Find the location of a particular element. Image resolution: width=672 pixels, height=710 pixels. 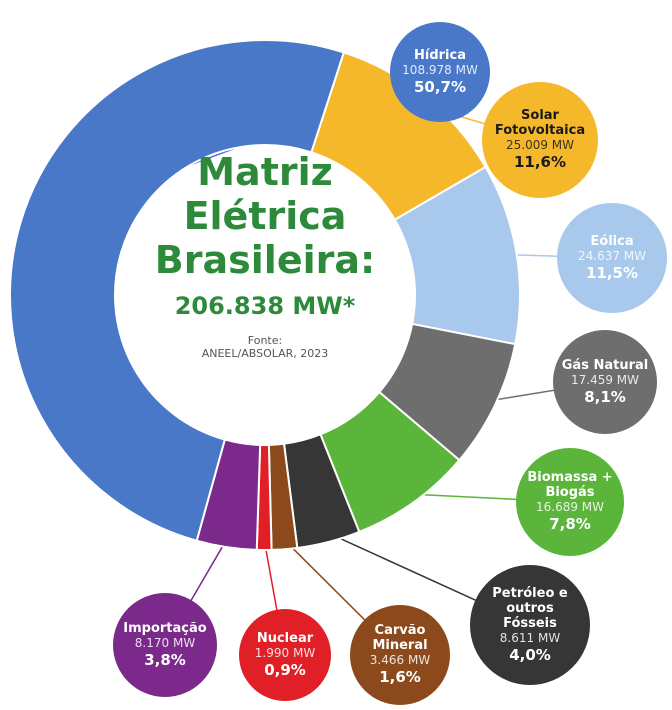

category-name: Nuclear is located at coordinates (285, 638).